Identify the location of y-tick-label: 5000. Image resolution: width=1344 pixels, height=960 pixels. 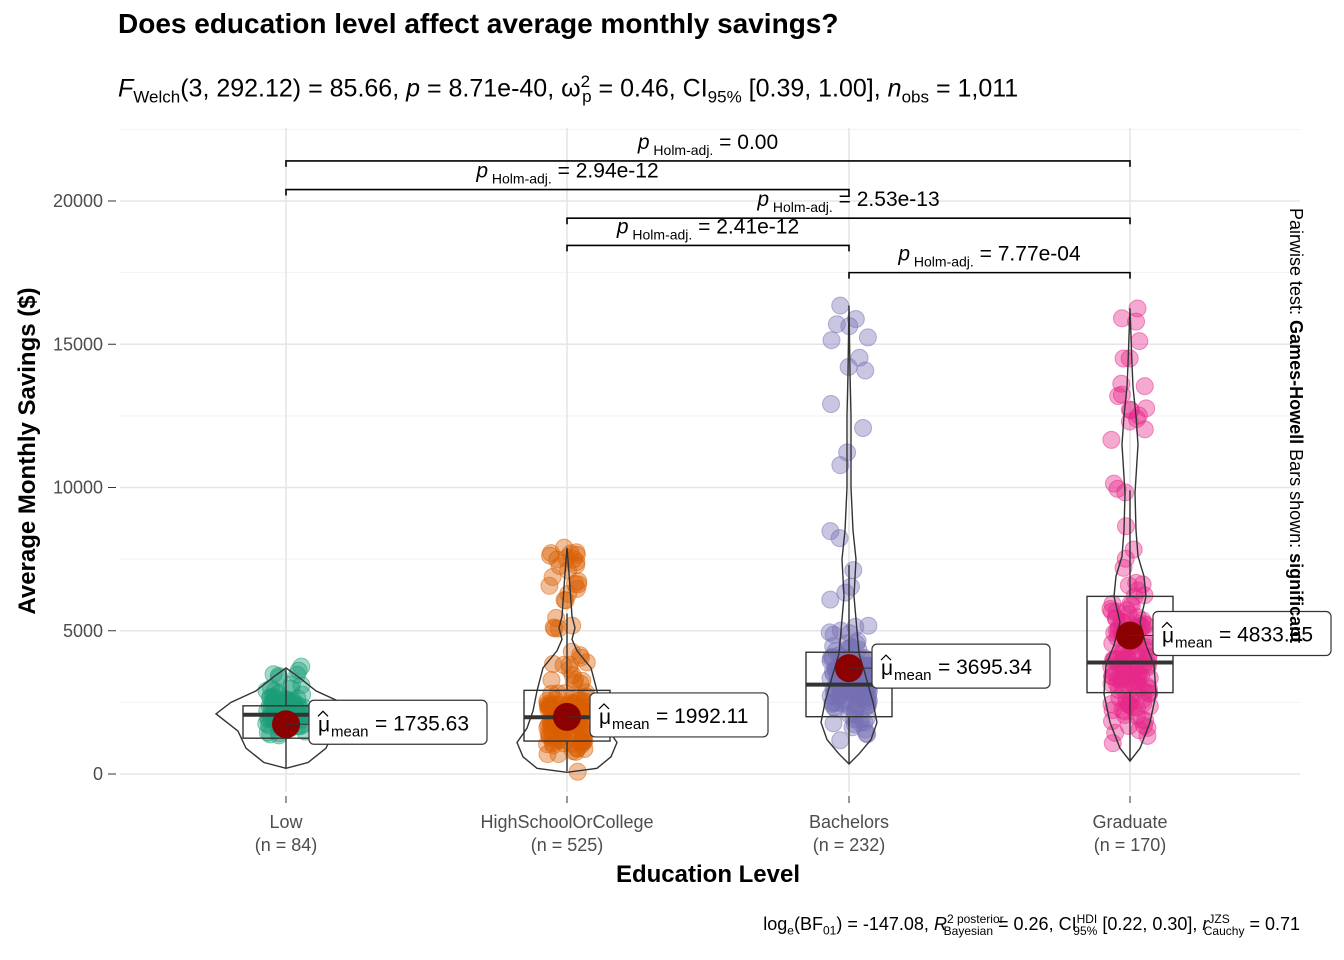
(83, 631).